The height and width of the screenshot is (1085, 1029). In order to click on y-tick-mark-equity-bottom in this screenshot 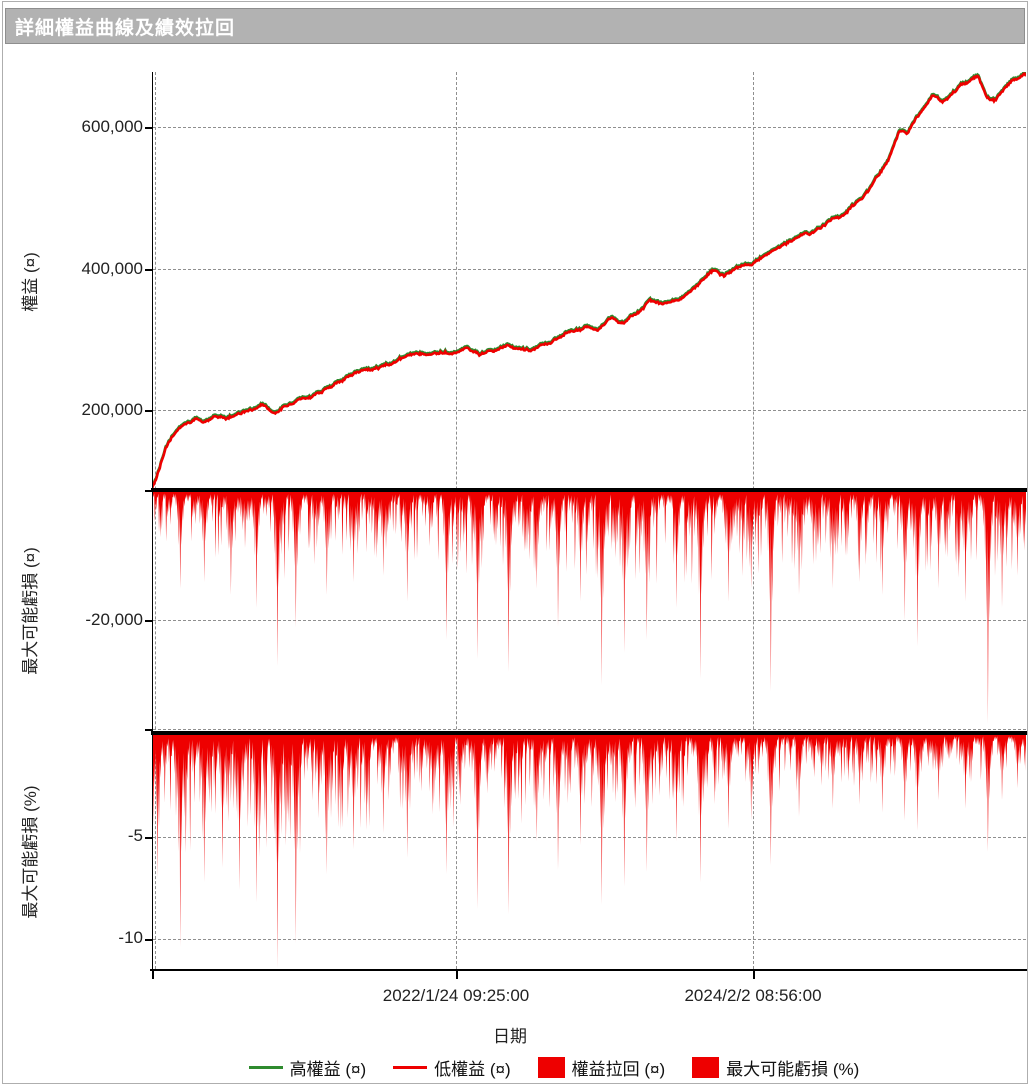, I will do `click(148, 491)`.